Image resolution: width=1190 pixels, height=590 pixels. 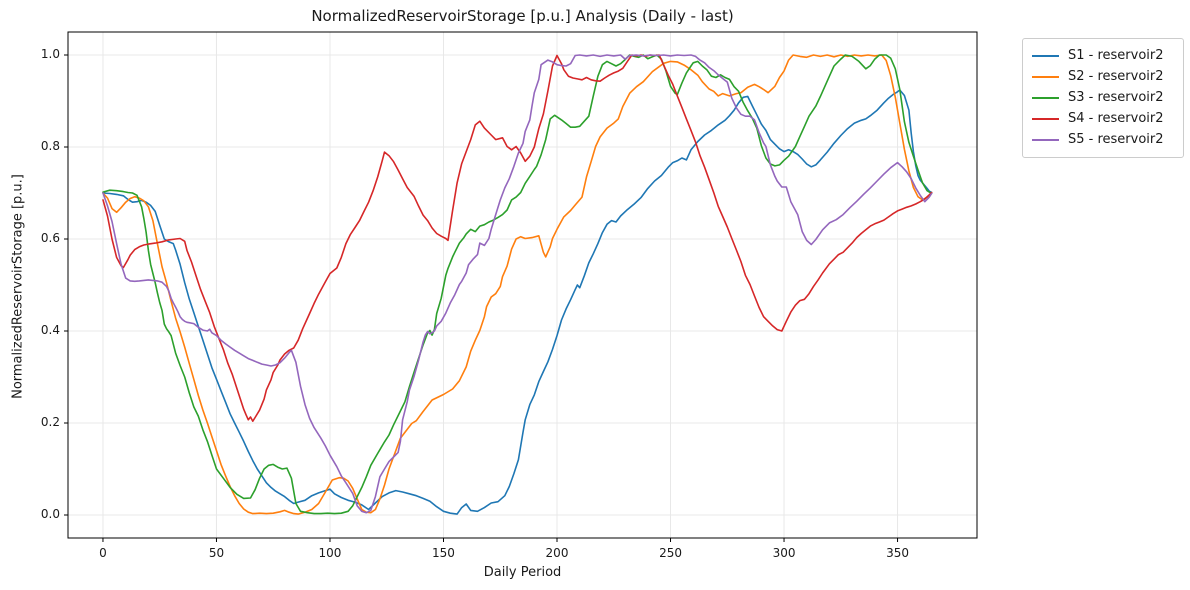 What do you see at coordinates (50, 514) in the screenshot?
I see `y-tick-label: 0.0` at bounding box center [50, 514].